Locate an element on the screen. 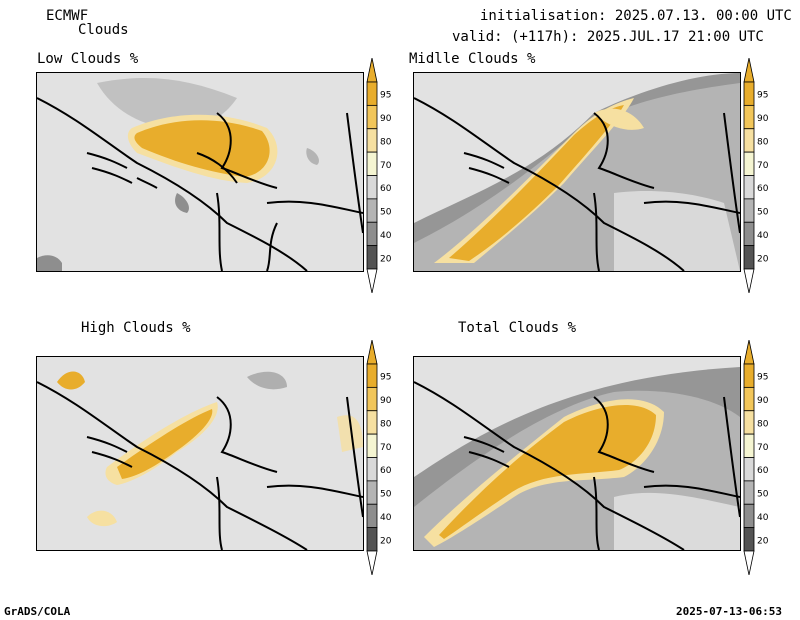  colorbar-low: 95 90 80 70 60 50 40 20 is located at coordinates (382, 175).